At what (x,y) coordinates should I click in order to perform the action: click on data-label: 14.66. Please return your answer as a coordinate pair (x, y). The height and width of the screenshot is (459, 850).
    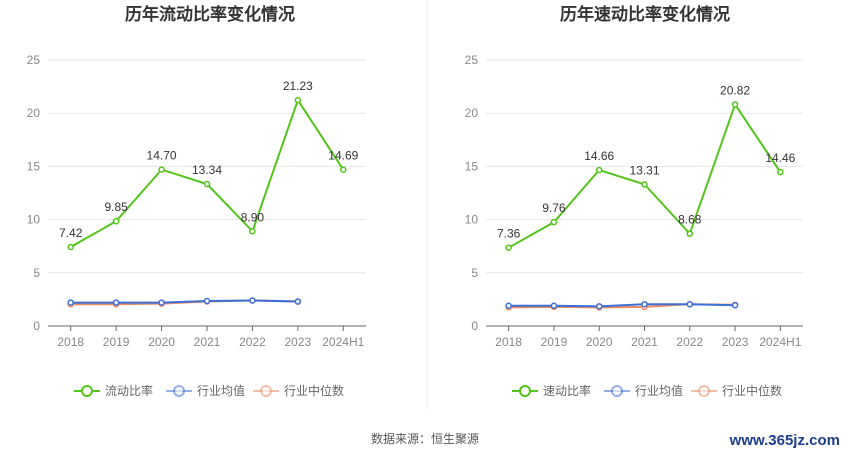
    Looking at the image, I should click on (599, 156).